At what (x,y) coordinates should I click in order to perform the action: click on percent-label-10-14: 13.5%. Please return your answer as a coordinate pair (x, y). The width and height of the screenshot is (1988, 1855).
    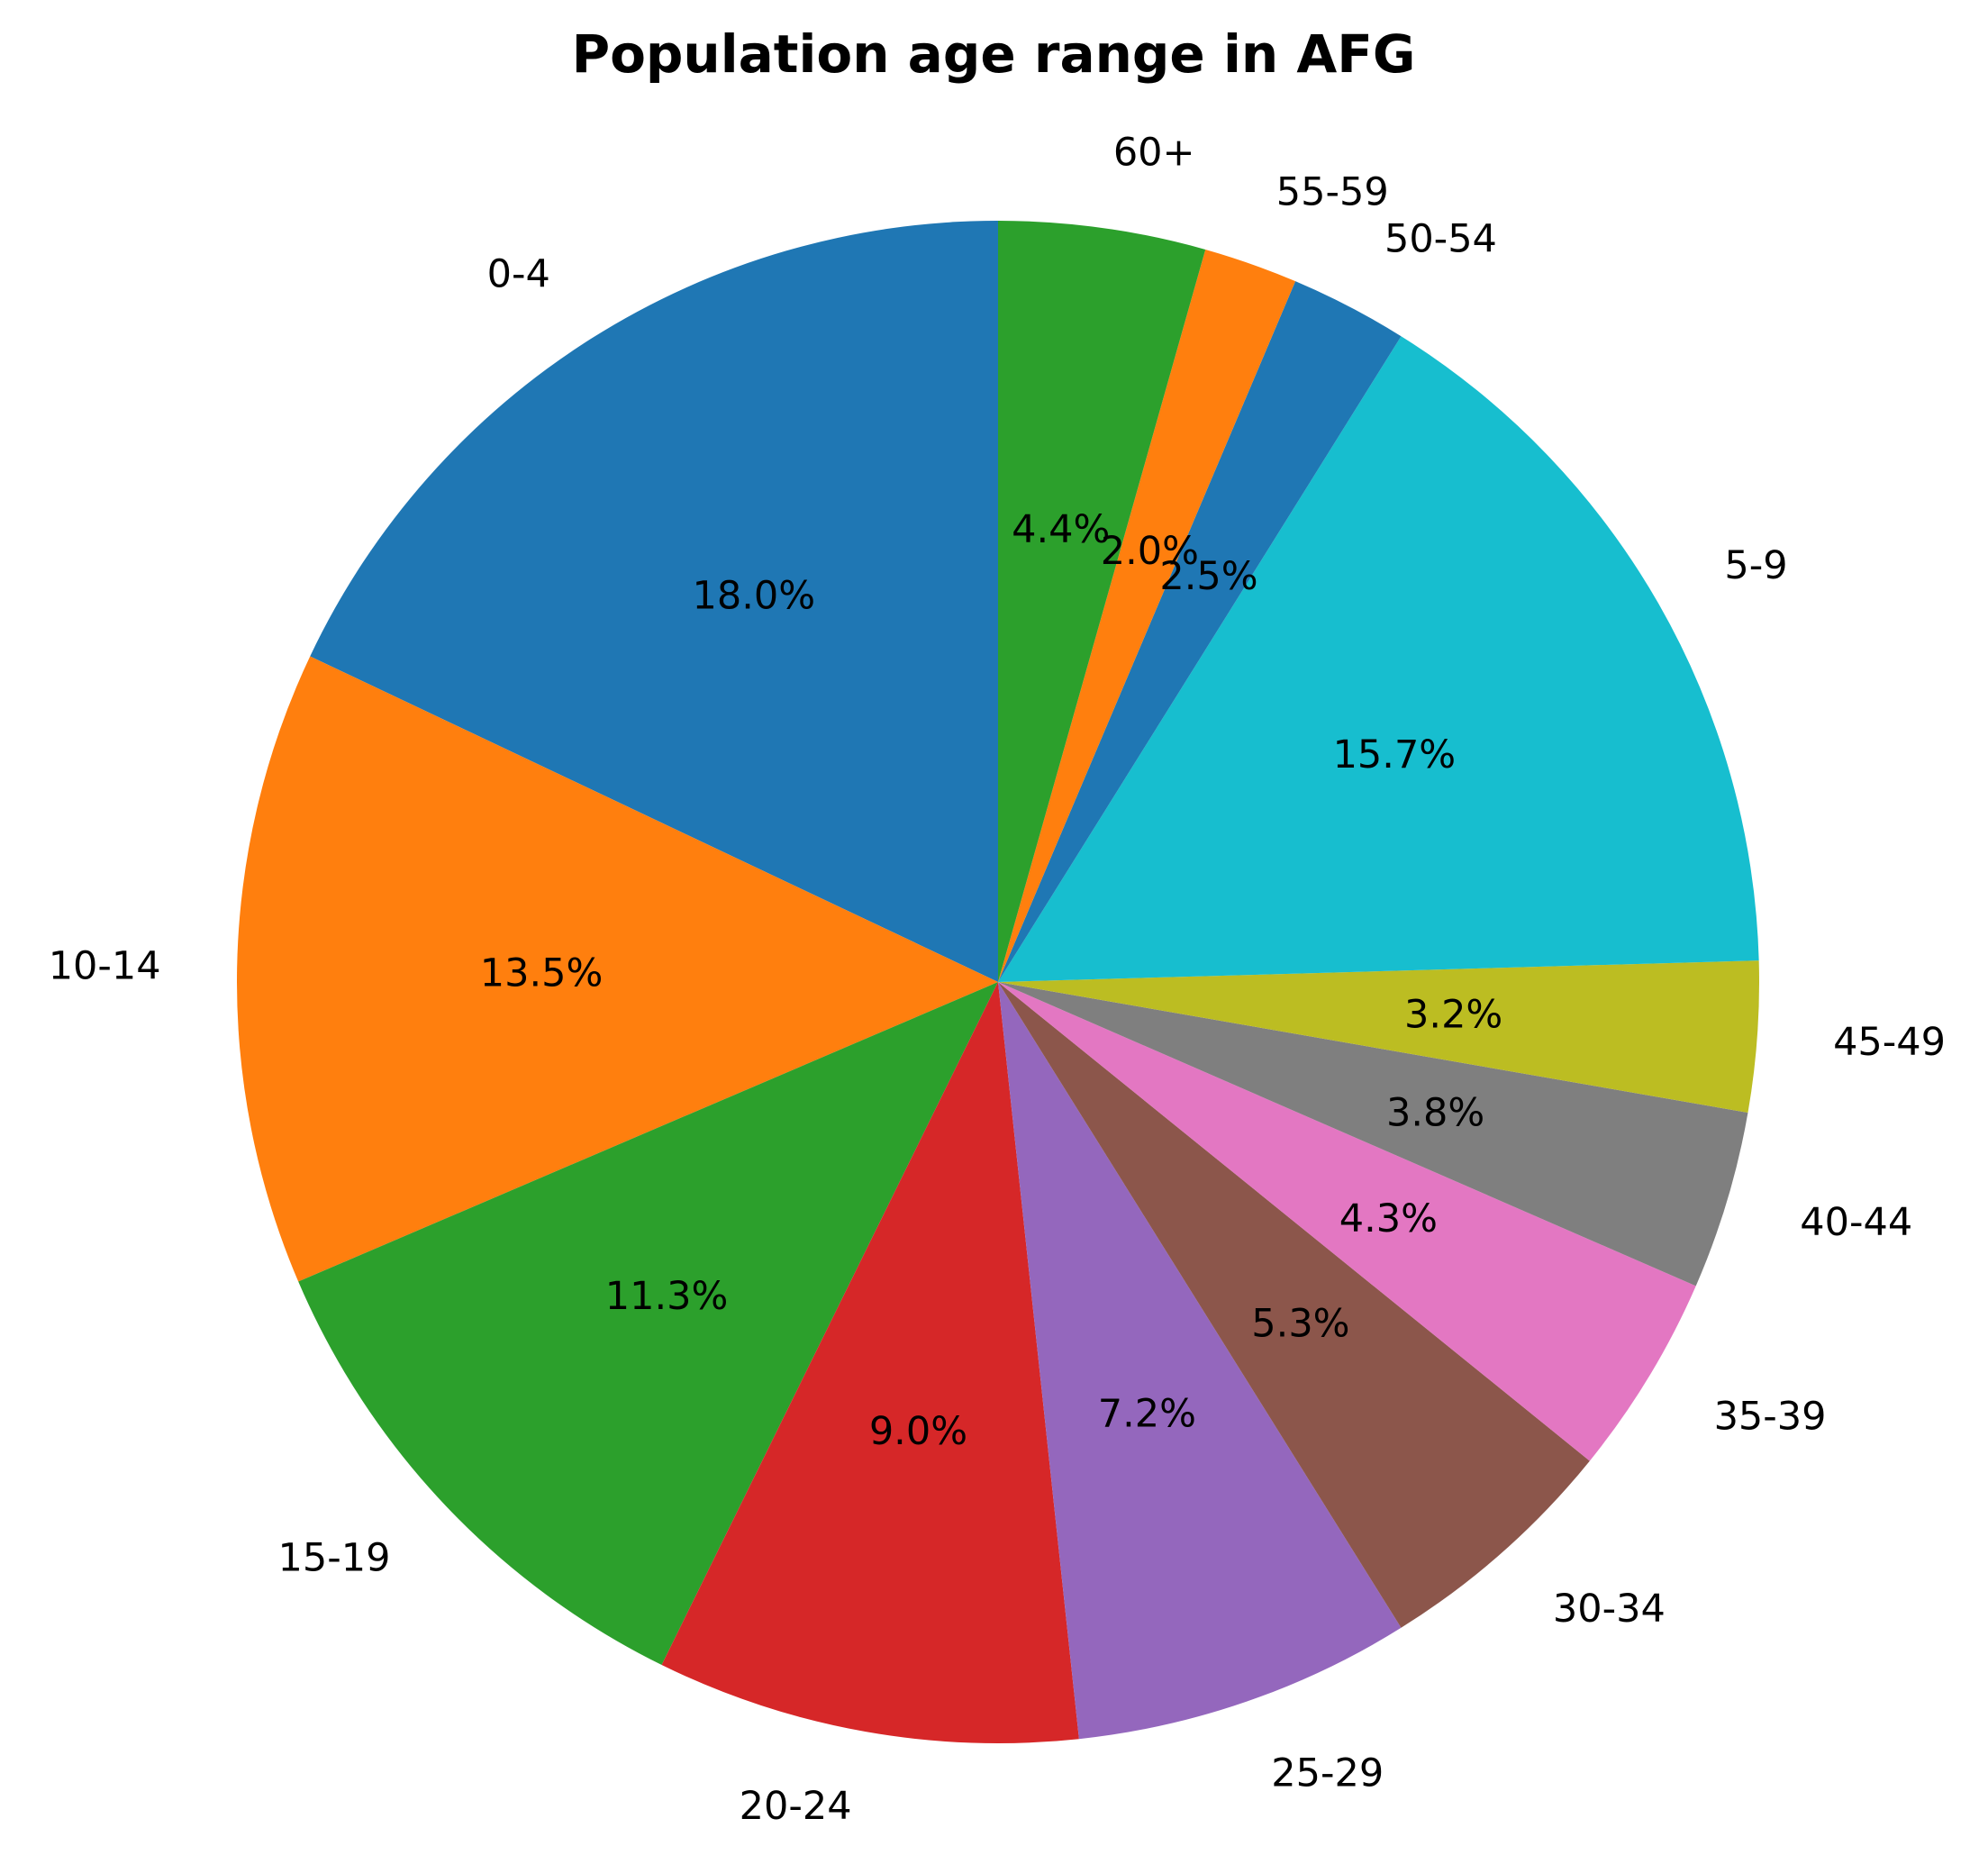
    Looking at the image, I should click on (542, 973).